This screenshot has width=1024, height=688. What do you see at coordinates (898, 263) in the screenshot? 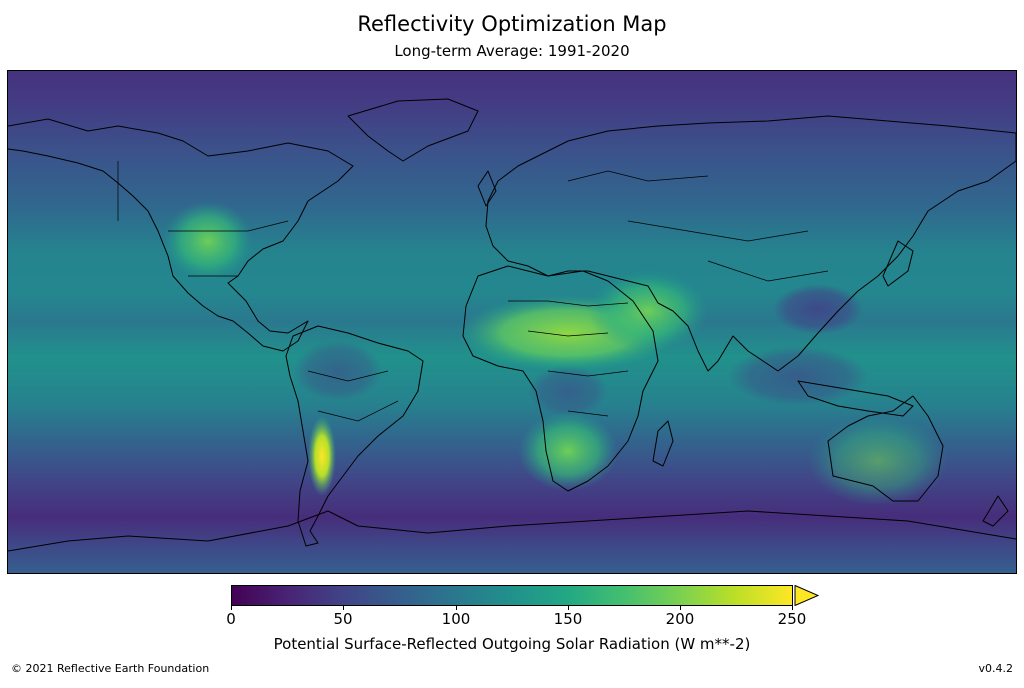
I see `coastline-japan` at bounding box center [898, 263].